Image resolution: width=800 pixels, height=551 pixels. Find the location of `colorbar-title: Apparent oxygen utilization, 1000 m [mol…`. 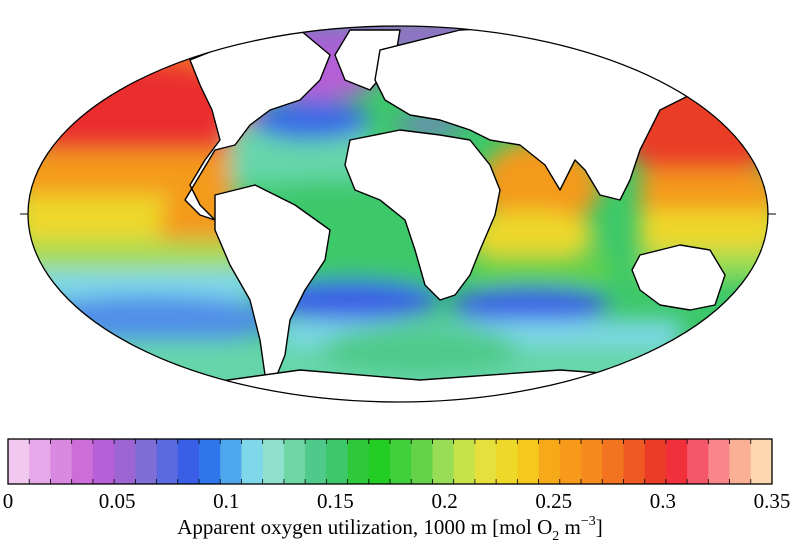

colorbar-title: Apparent oxygen utilization, 1000 m [mol… is located at coordinates (390, 529).